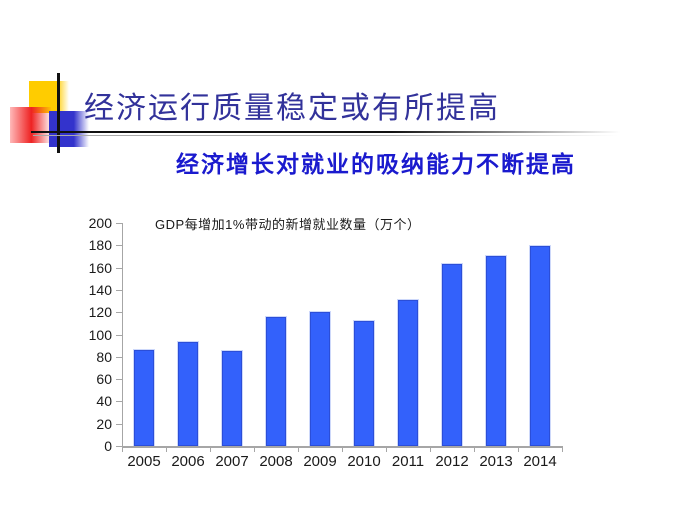  What do you see at coordinates (104, 423) in the screenshot?
I see `y-tick-label: 20` at bounding box center [104, 423].